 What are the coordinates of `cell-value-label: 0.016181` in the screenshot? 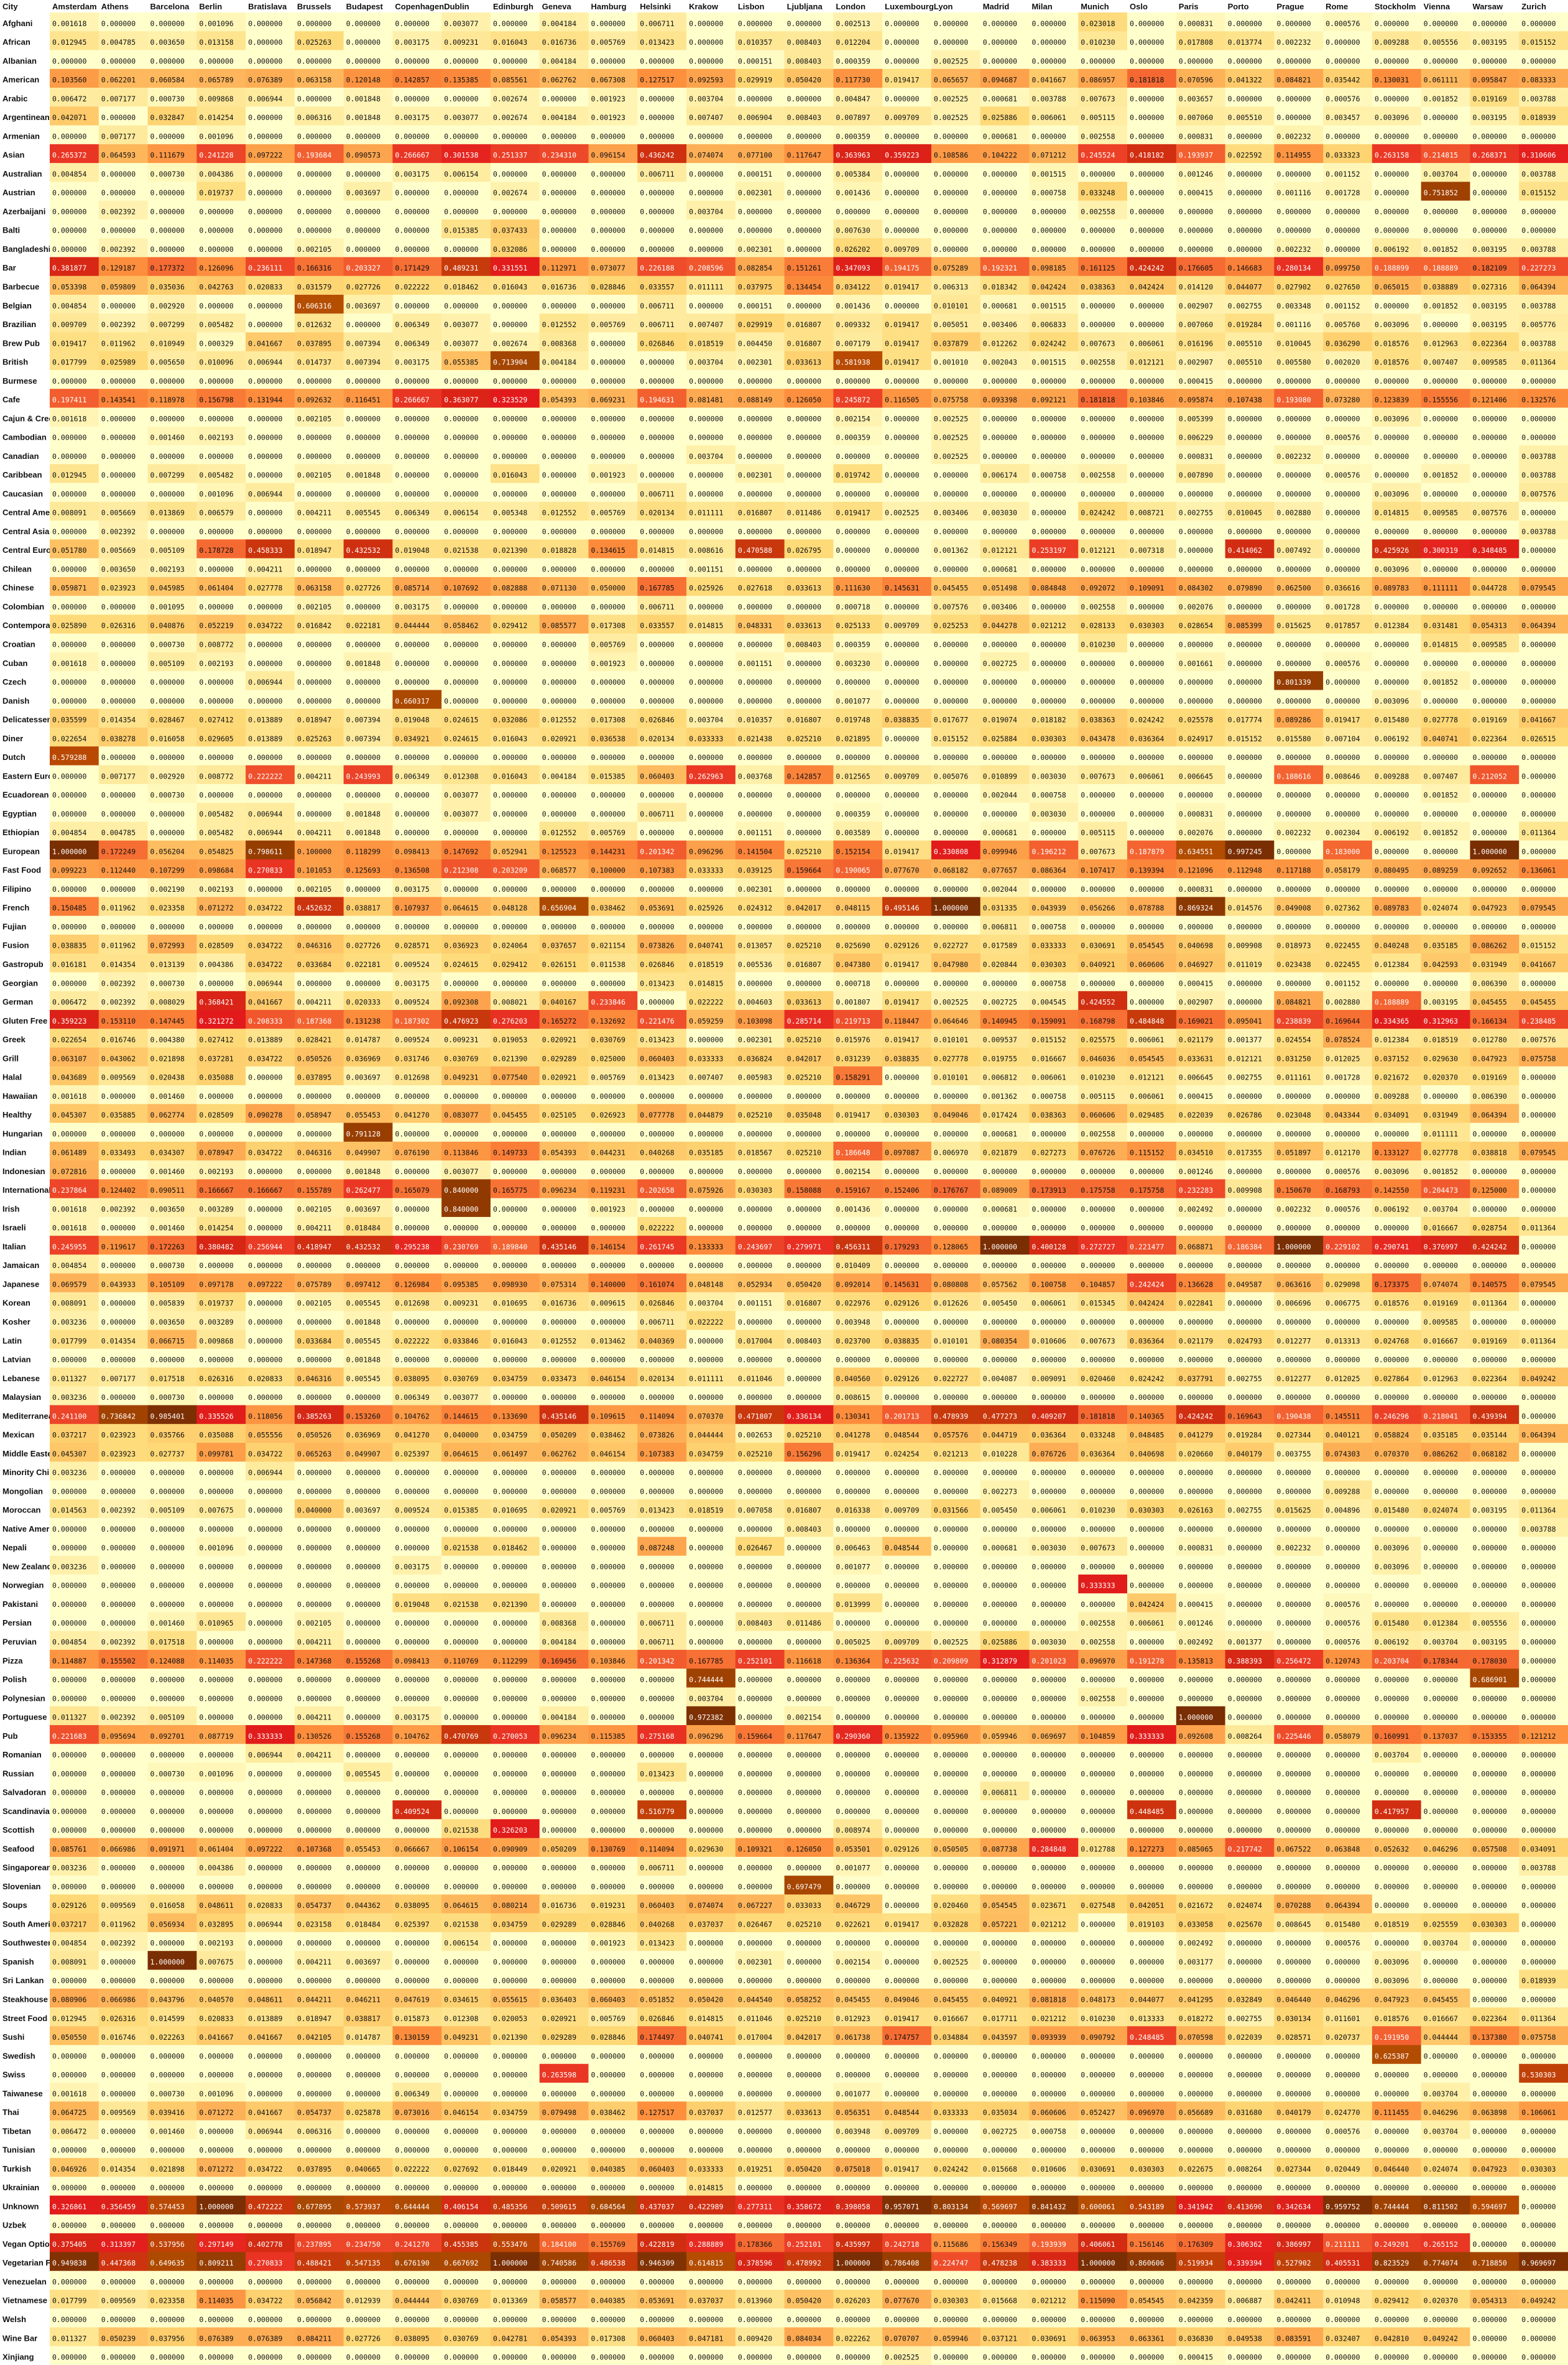 It's located at (69, 964).